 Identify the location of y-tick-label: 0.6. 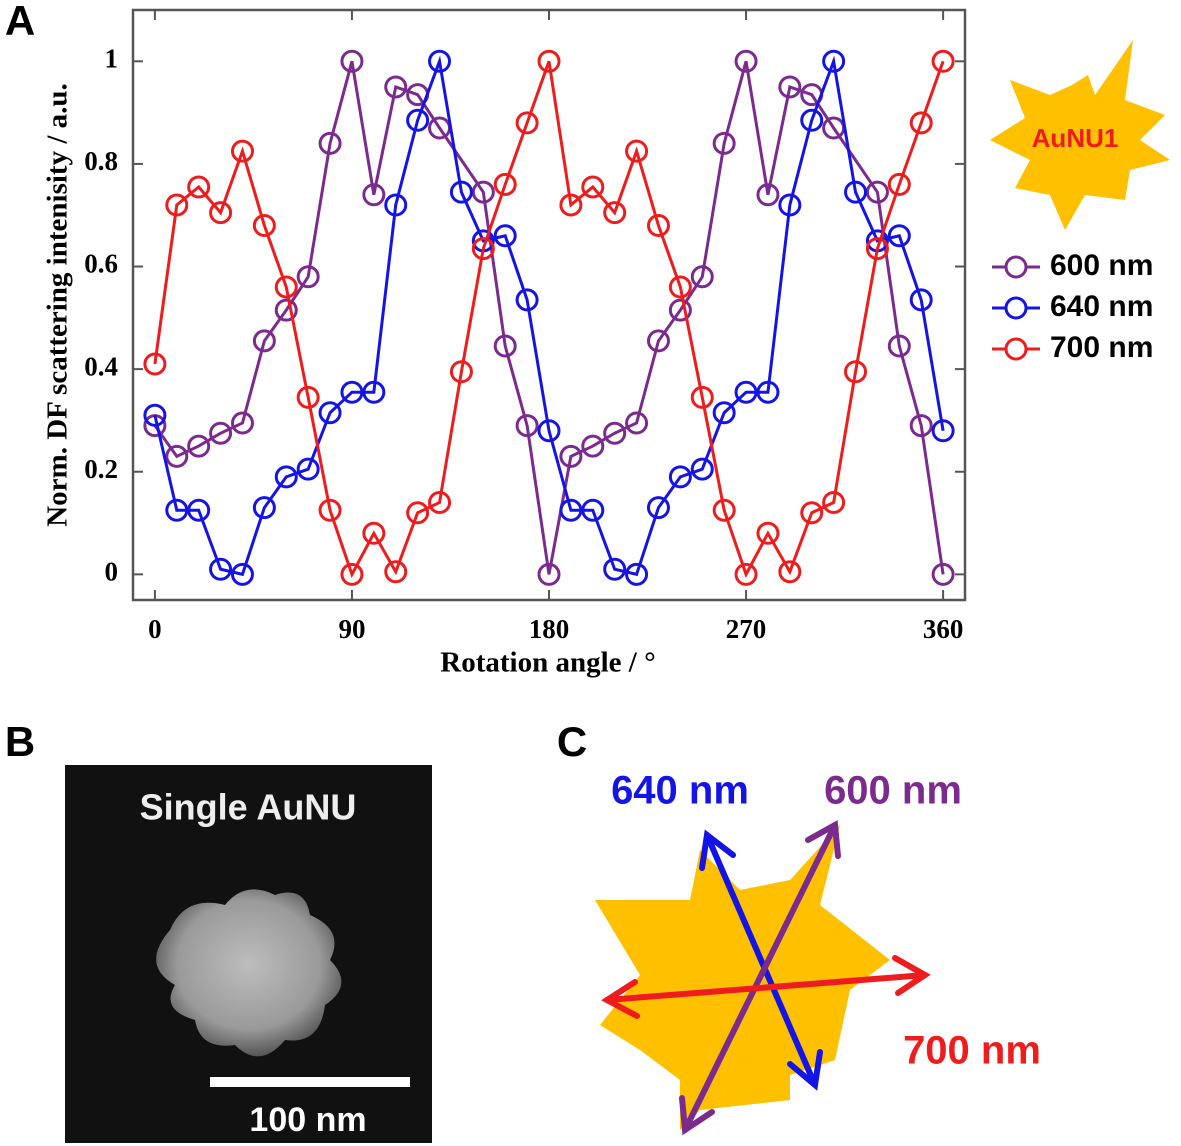
(101, 264).